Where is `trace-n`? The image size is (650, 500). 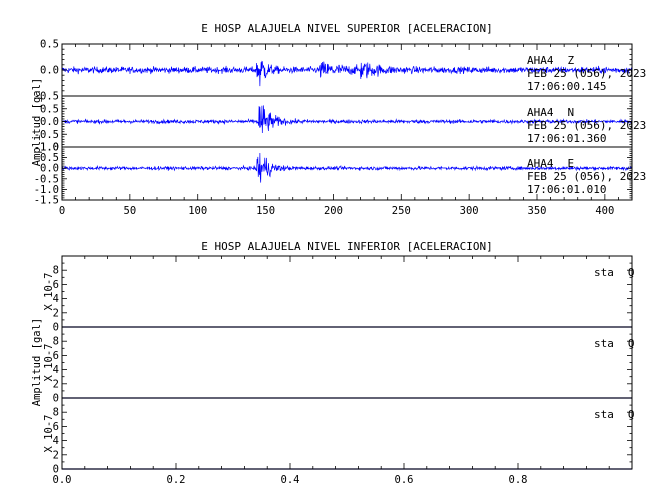 trace-n is located at coordinates (347, 119).